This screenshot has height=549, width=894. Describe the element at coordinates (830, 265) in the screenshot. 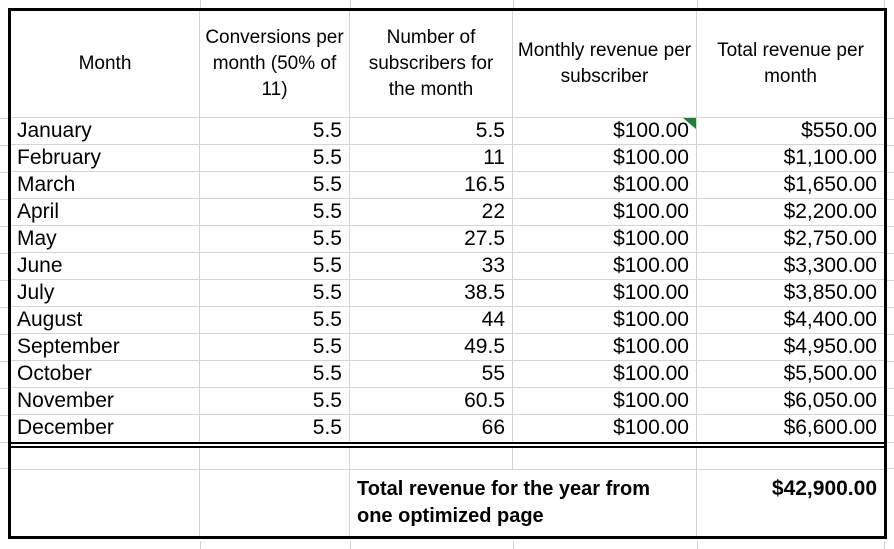

I see `cell-total-revenue-per-month: $3,300.00` at that location.